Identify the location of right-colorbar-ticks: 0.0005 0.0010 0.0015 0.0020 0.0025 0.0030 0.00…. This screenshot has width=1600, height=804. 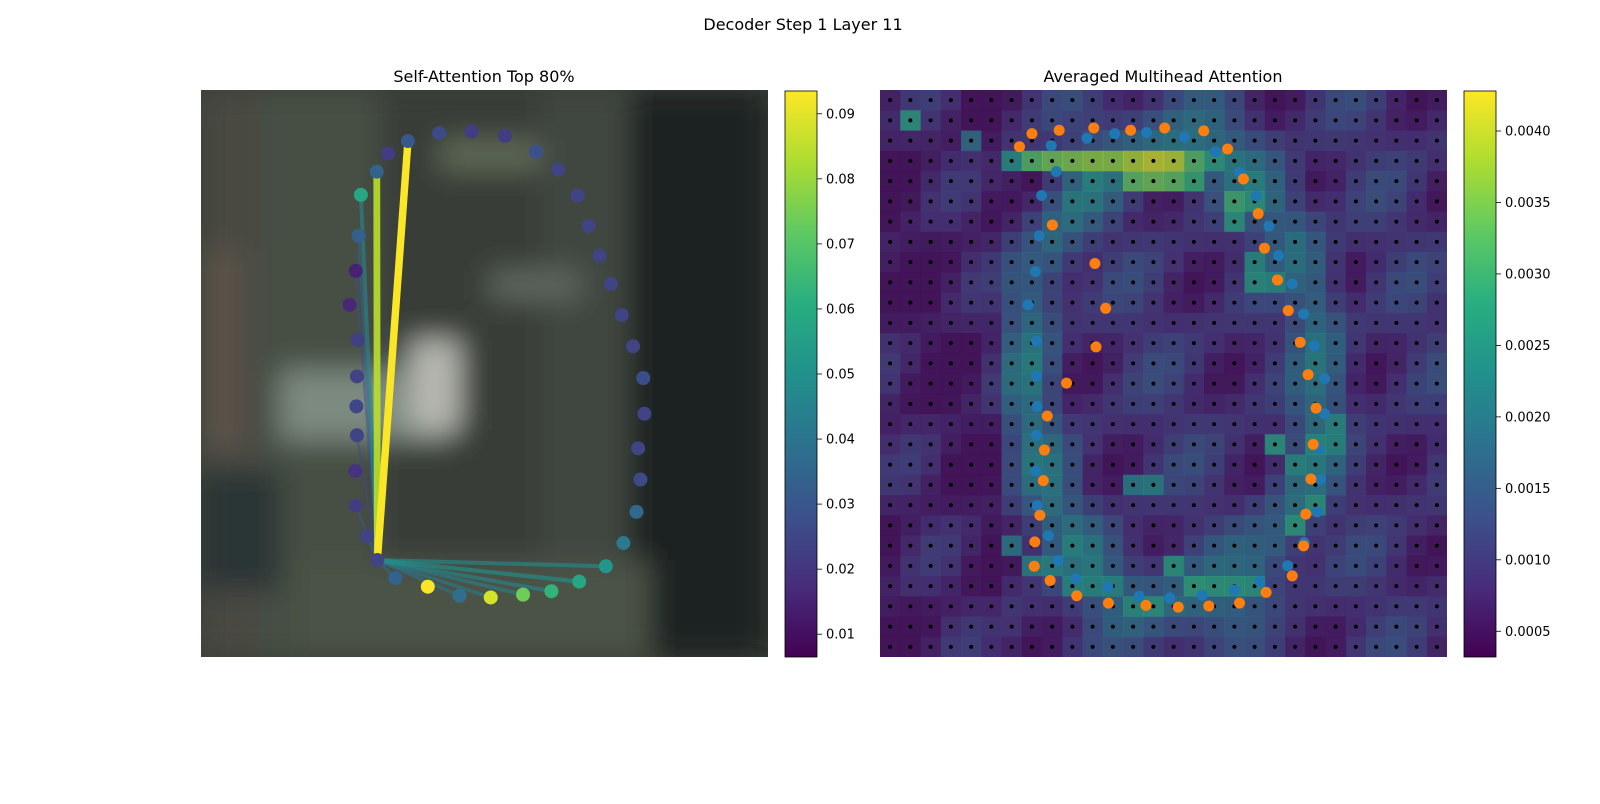
(1523, 382).